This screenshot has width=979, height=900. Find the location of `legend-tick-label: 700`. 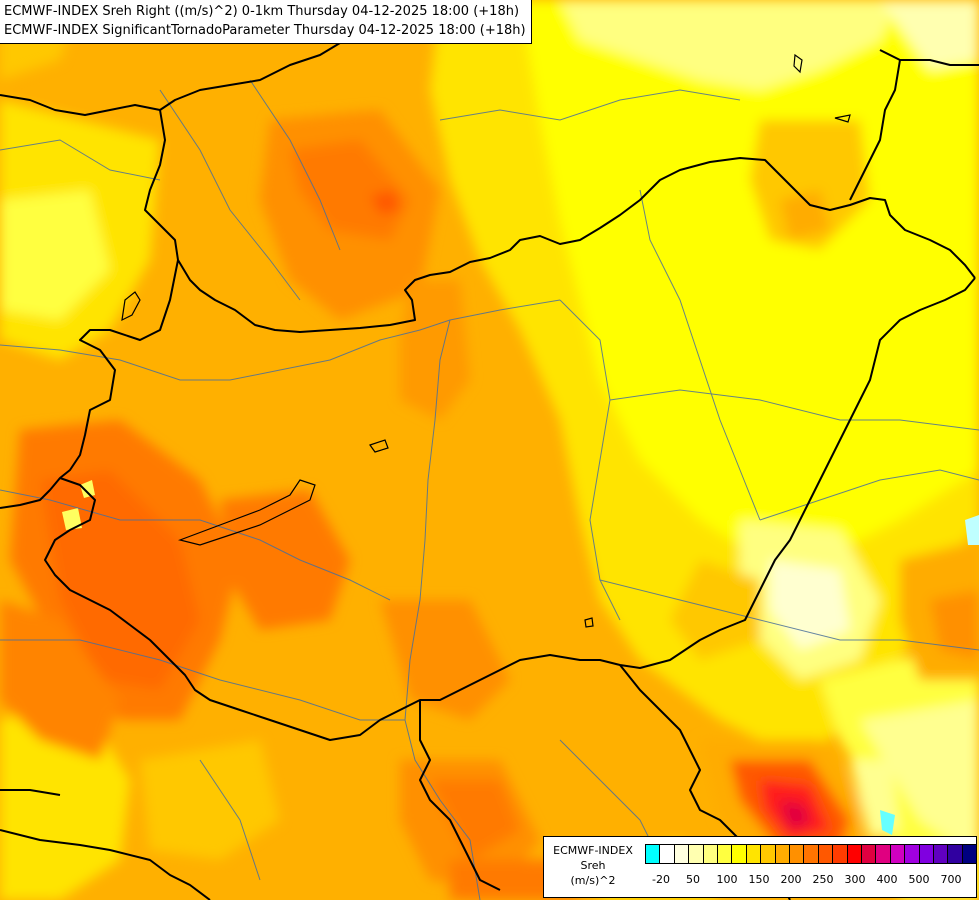

legend-tick-label: 700 is located at coordinates (951, 879).